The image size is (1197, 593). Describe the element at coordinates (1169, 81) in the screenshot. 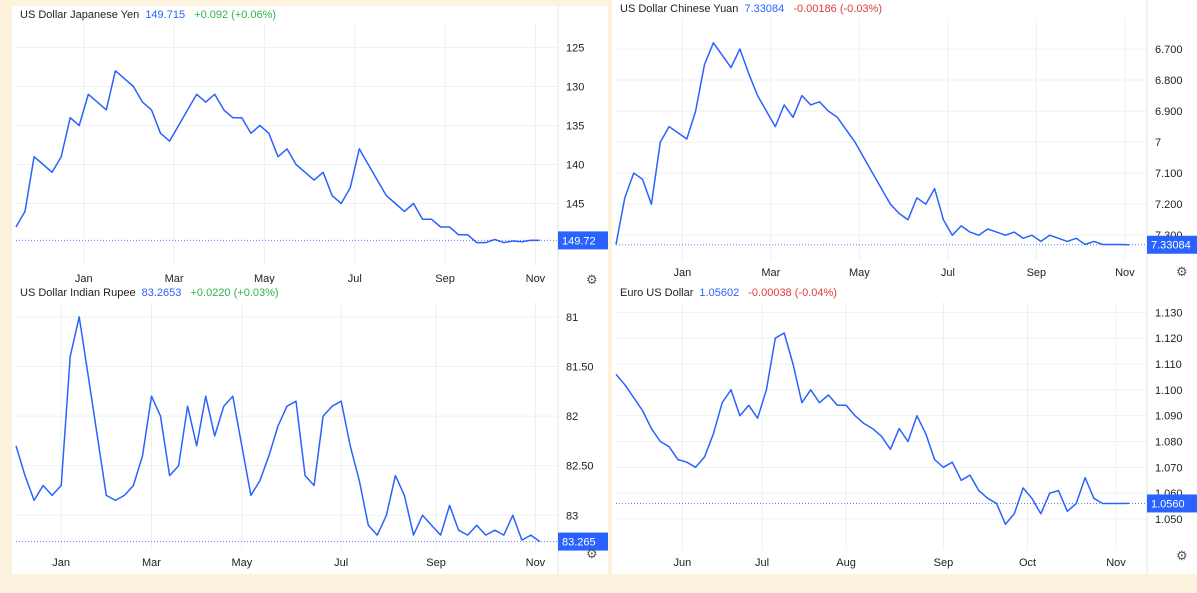

I see `y-tick-label: 6.800` at that location.